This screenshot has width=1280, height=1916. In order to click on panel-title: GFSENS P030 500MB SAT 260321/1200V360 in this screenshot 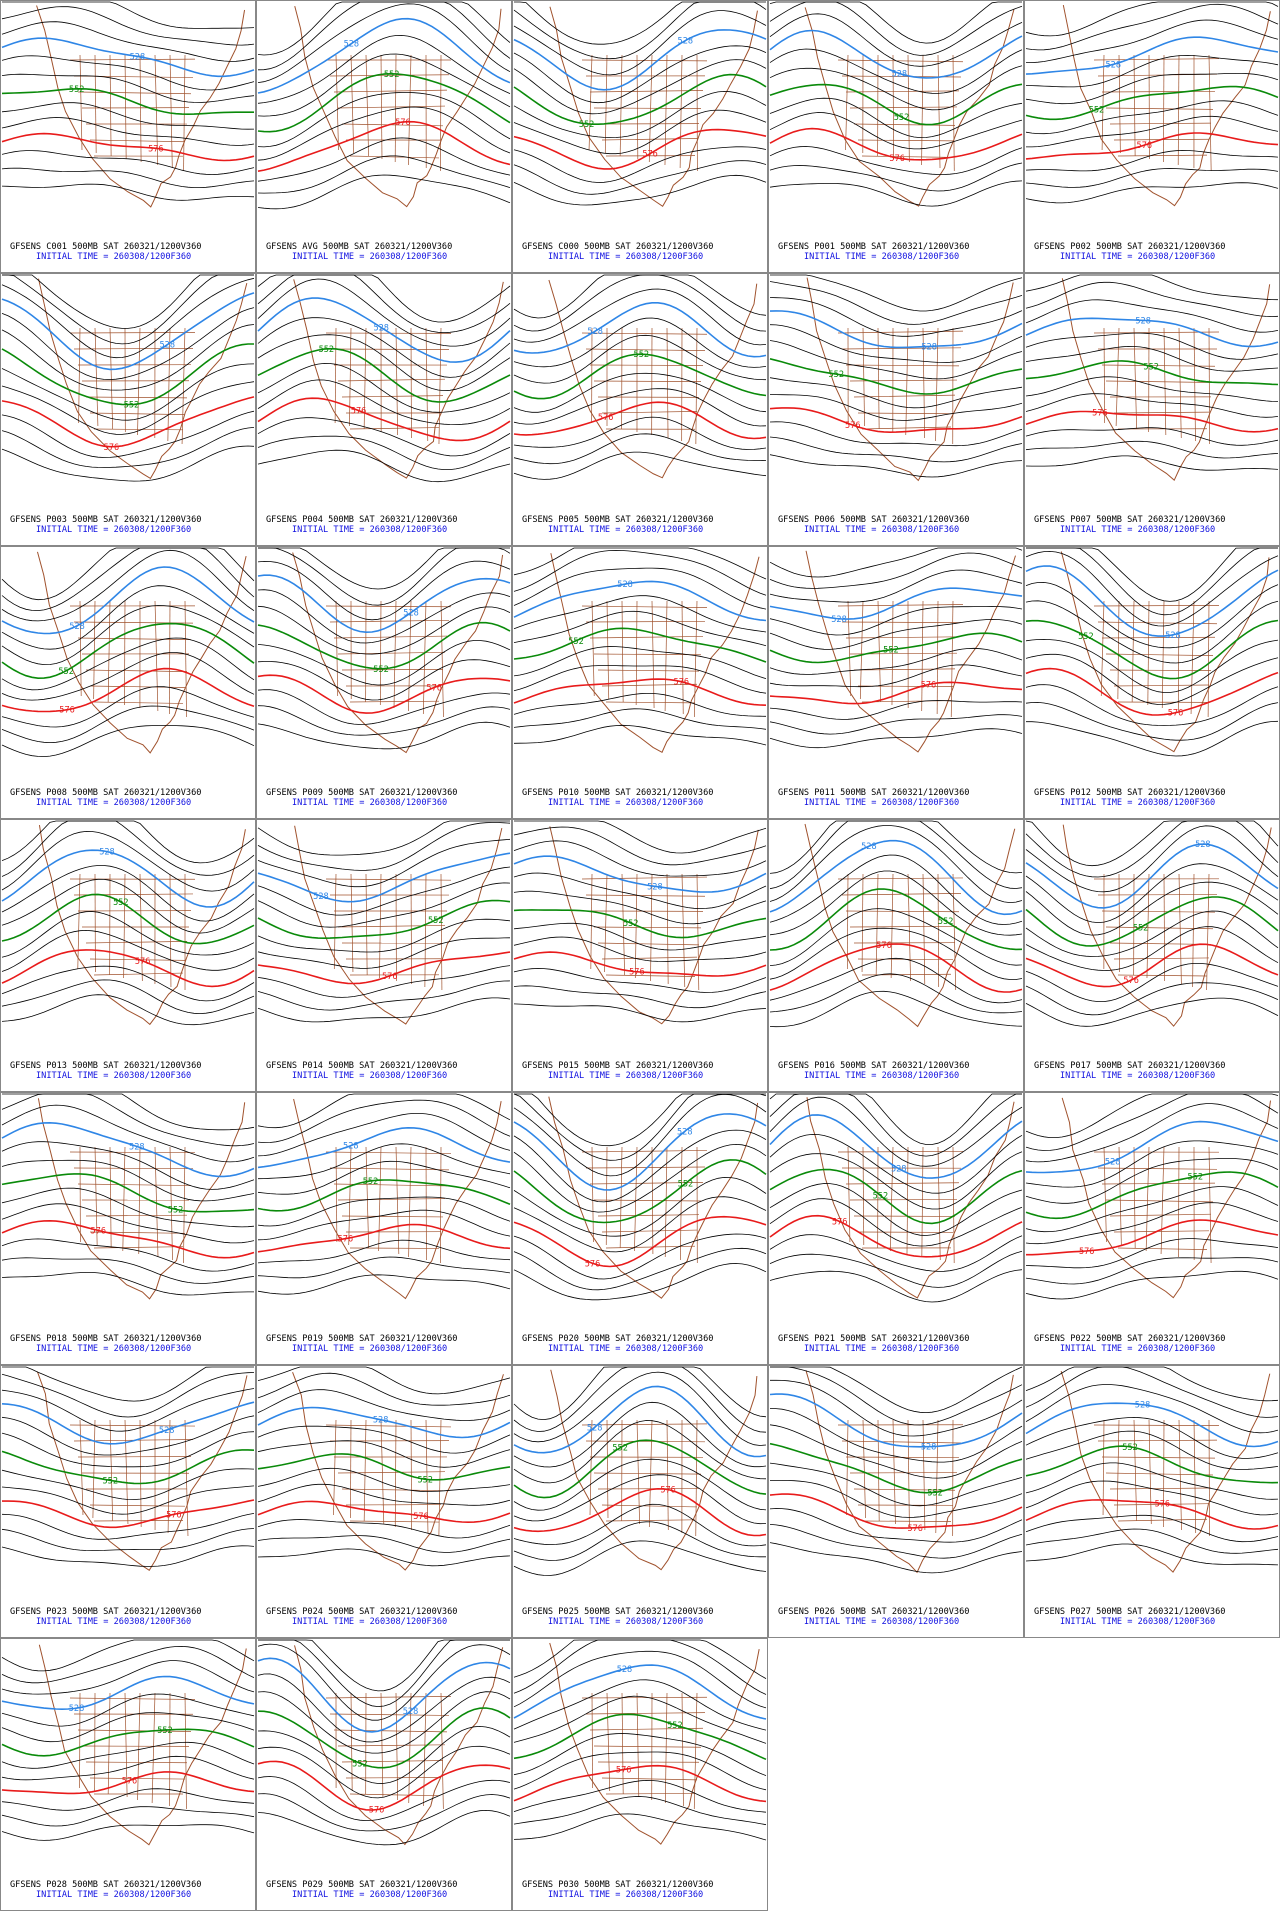, I will do `click(617, 1885)`.